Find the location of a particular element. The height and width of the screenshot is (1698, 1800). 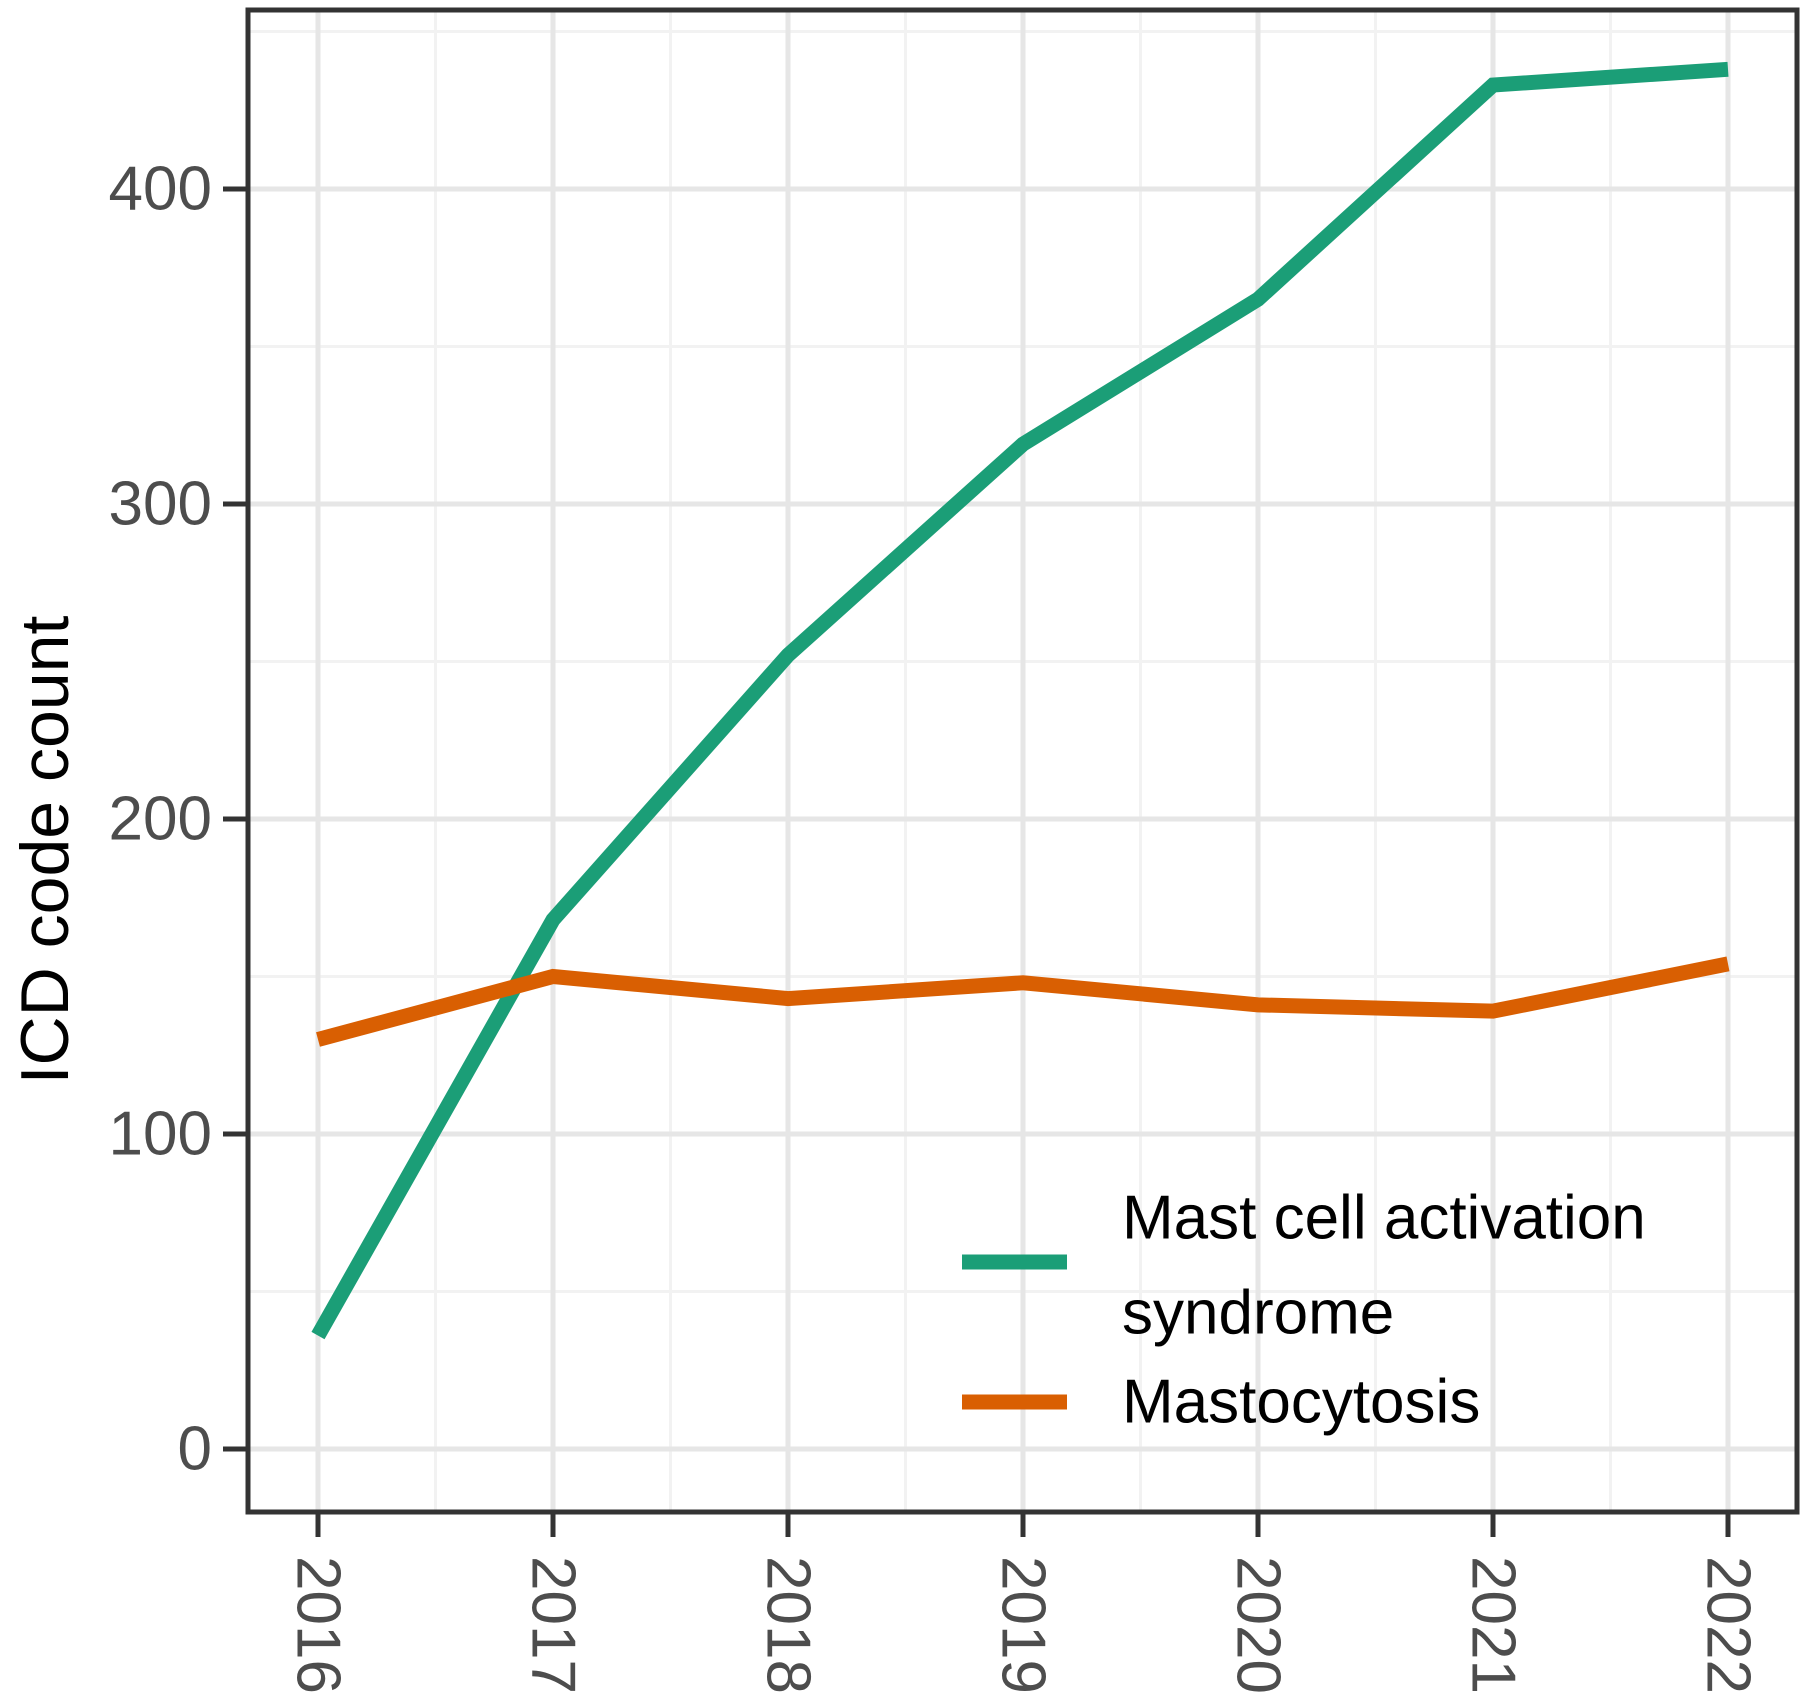

series-line-mastocytosis is located at coordinates (1023, 1001).